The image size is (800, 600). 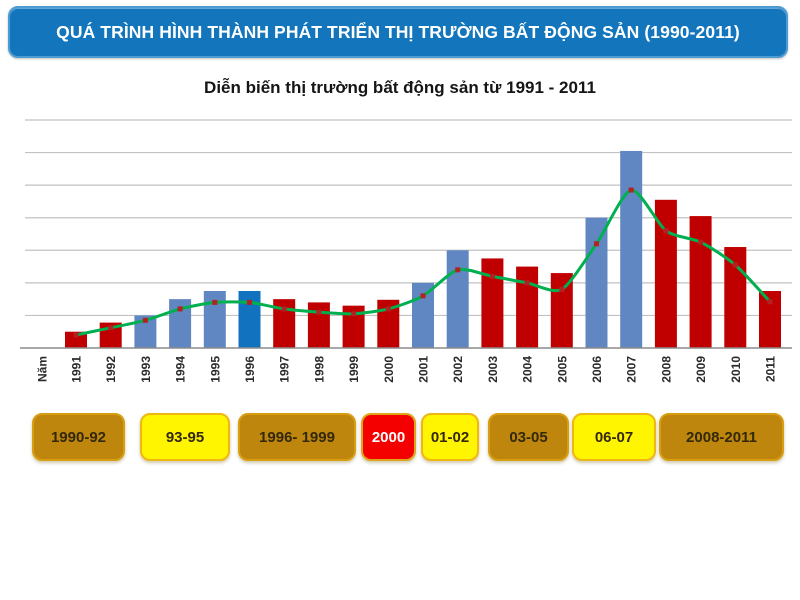 What do you see at coordinates (666, 369) in the screenshot?
I see `x-tick-2008: 2008` at bounding box center [666, 369].